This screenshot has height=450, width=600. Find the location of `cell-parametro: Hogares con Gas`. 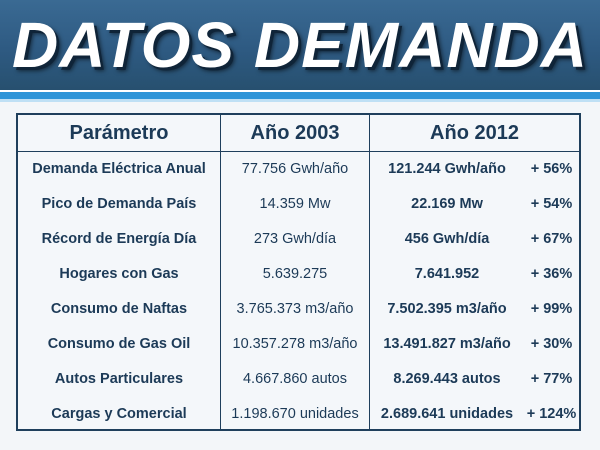

cell-parametro: Hogares con Gas is located at coordinates (119, 274).